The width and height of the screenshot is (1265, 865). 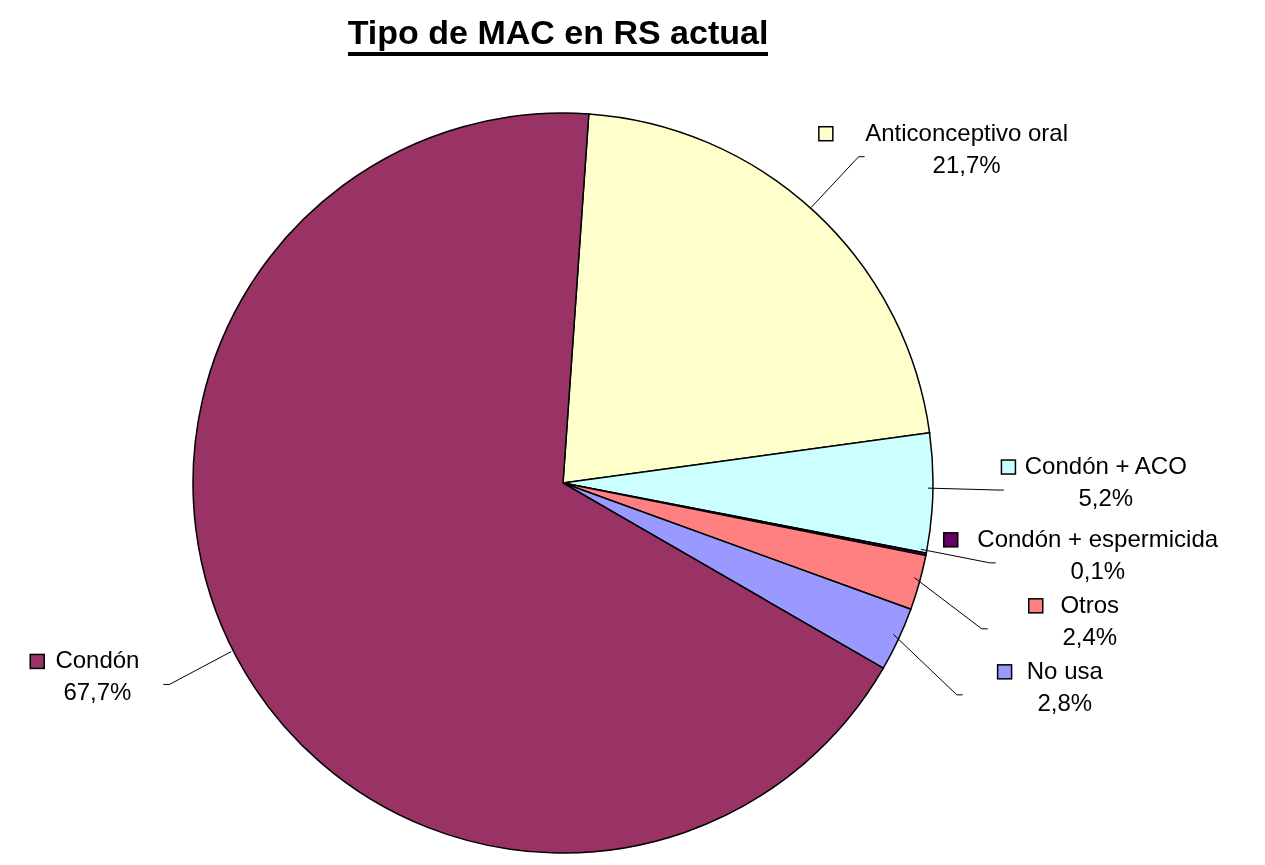 I want to click on data-label: 21,7%, so click(x=966, y=164).